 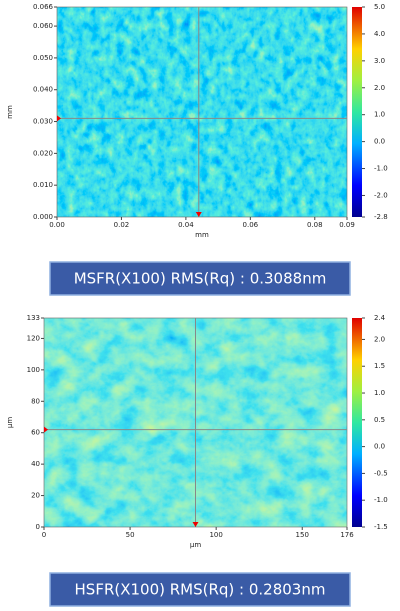 I want to click on colorbar-tick-label: -1.5, so click(x=381, y=527).